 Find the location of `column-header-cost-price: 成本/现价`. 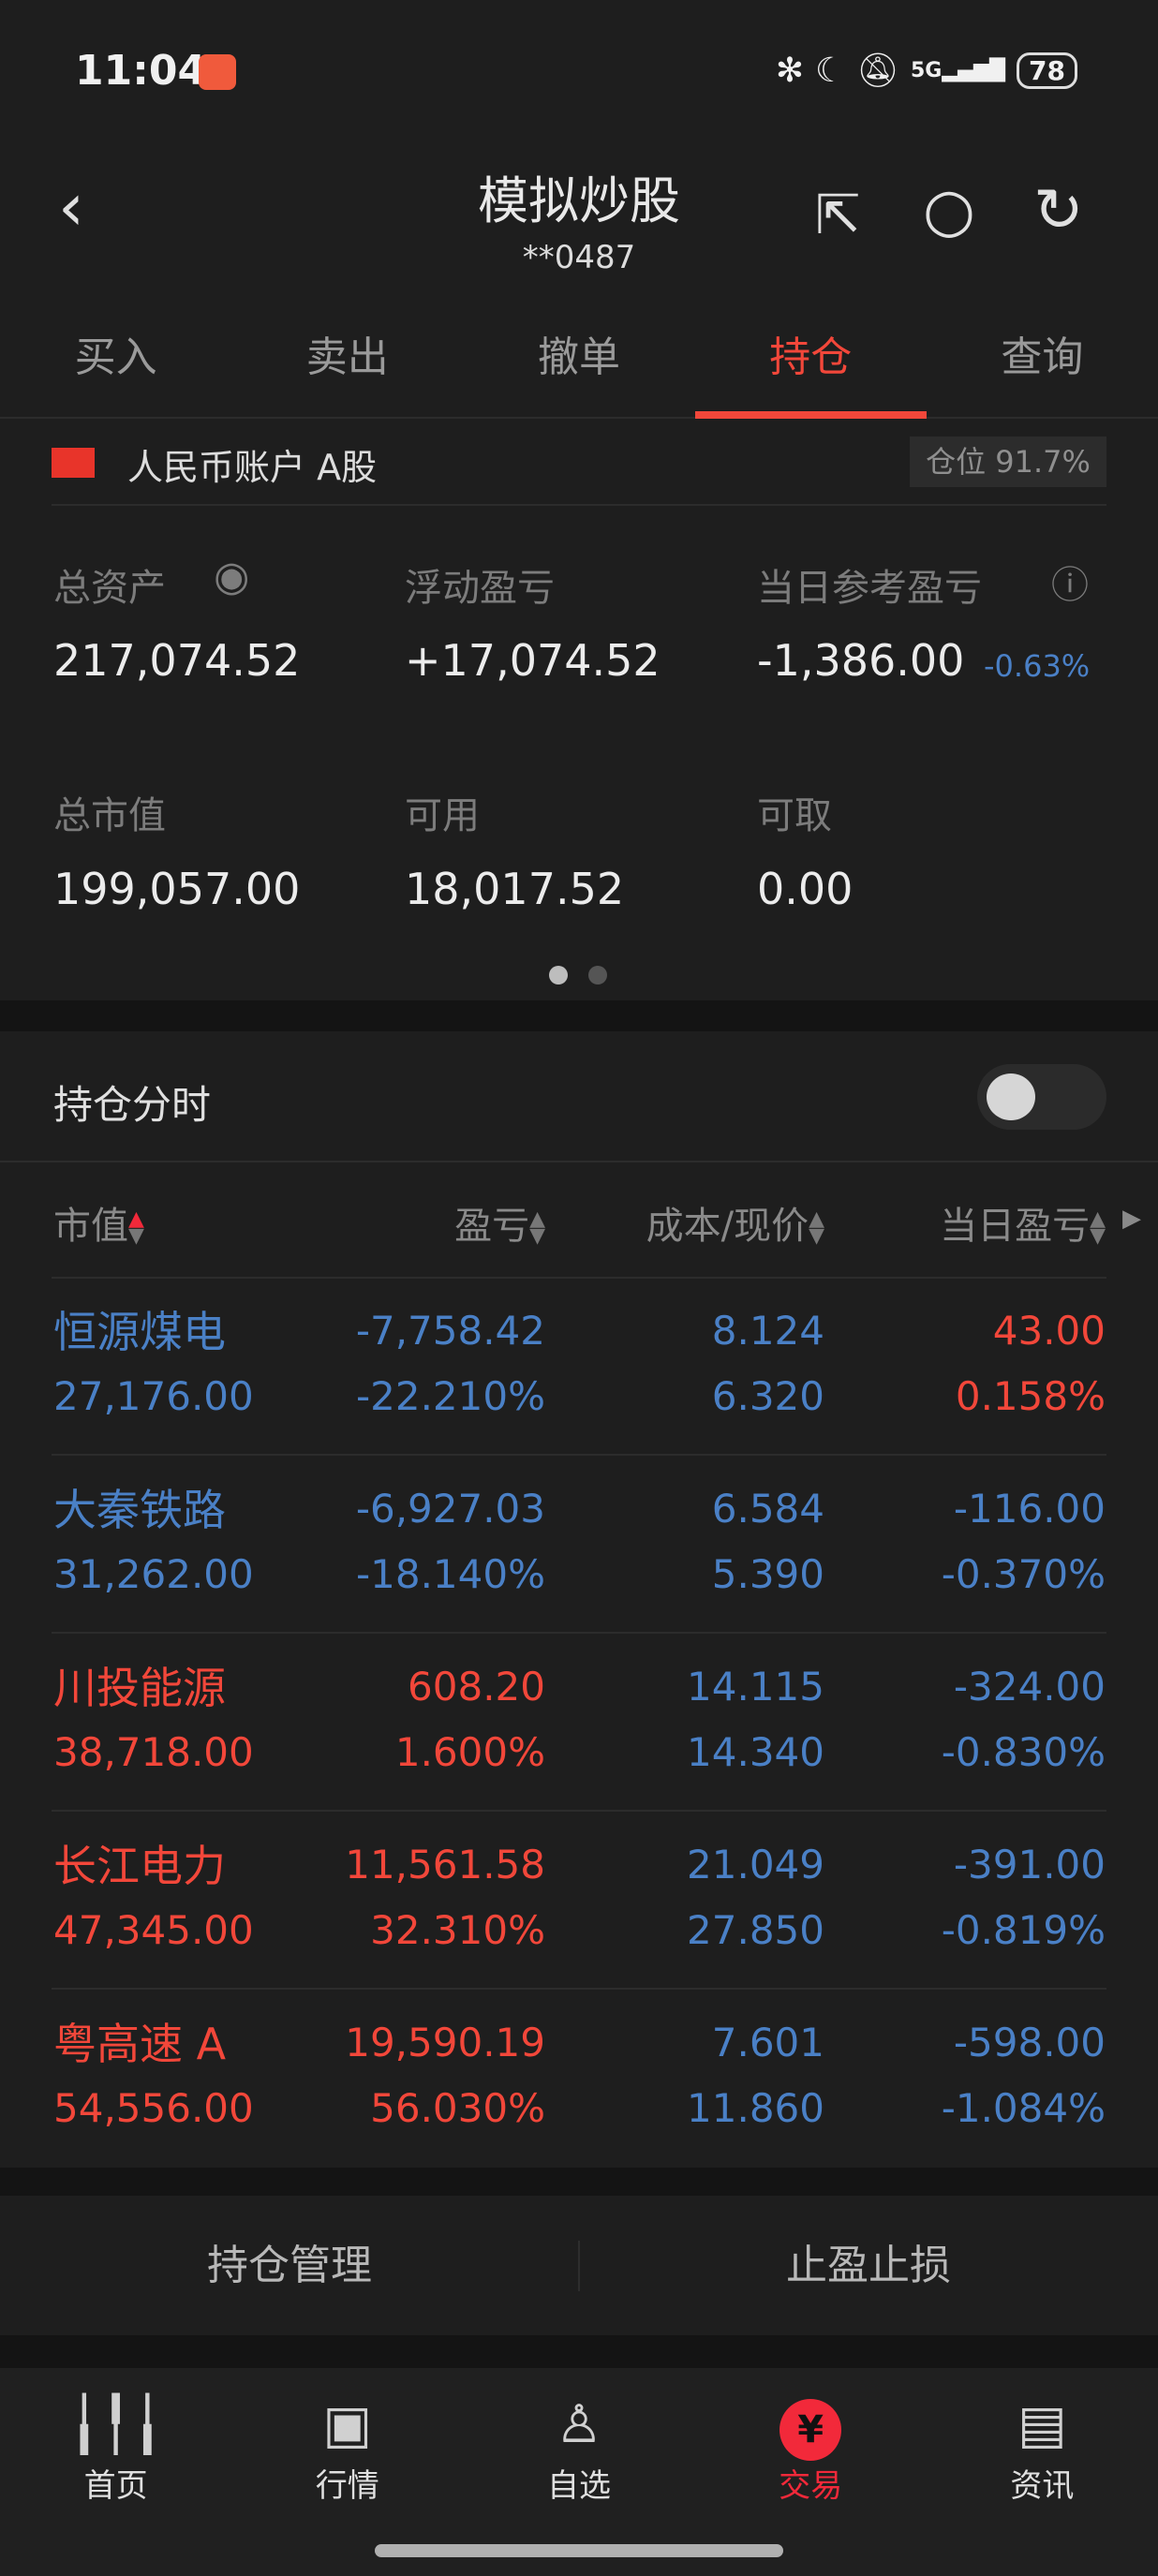

column-header-cost-price: 成本/现价 is located at coordinates (727, 1226).